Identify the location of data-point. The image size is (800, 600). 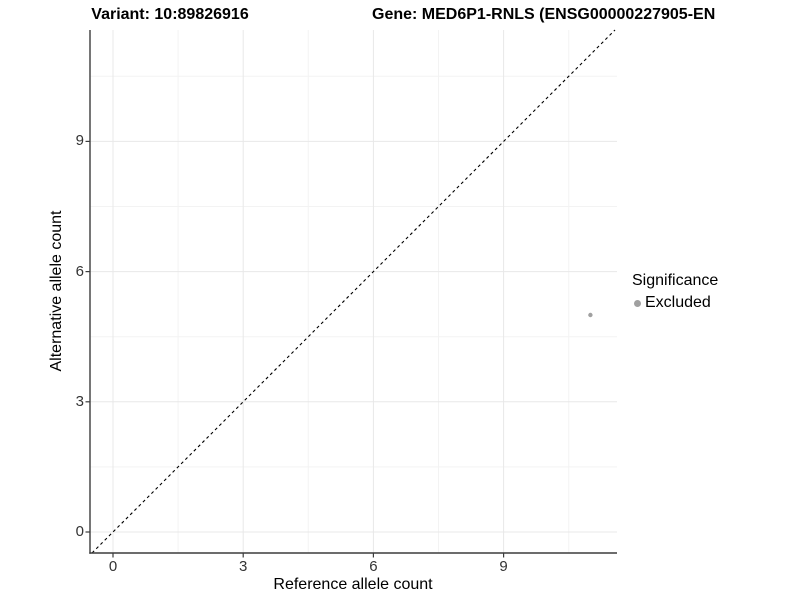
(590, 315).